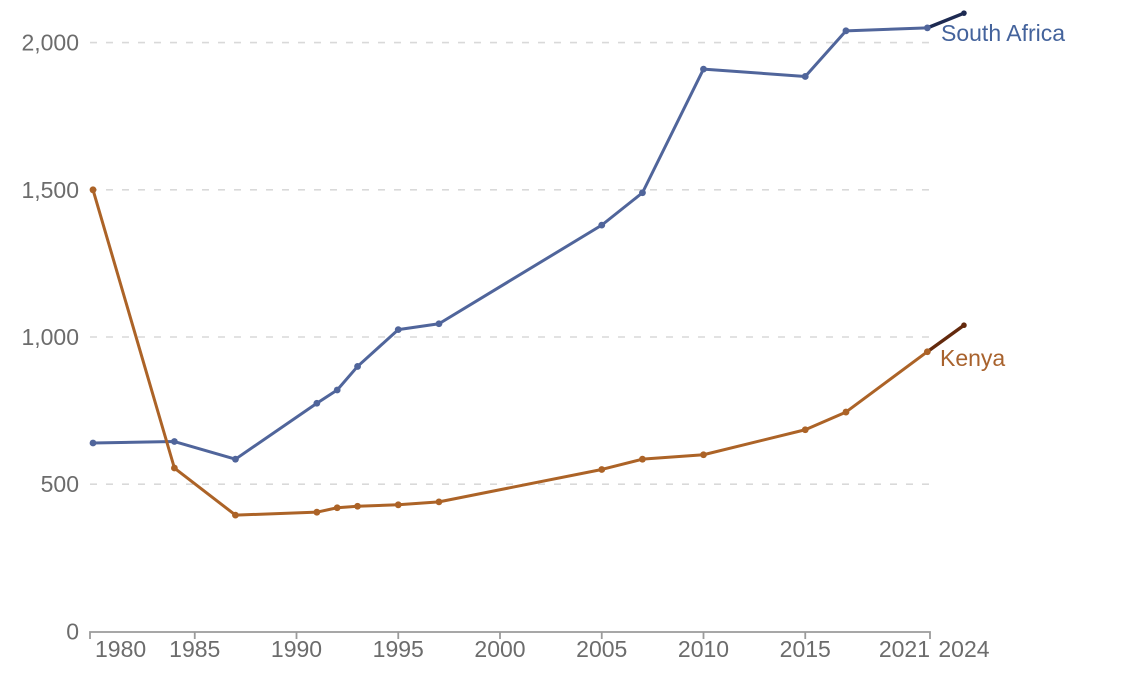 Image resolution: width=1124 pixels, height=680 pixels. I want to click on x-tick-label: 1995, so click(398, 649).